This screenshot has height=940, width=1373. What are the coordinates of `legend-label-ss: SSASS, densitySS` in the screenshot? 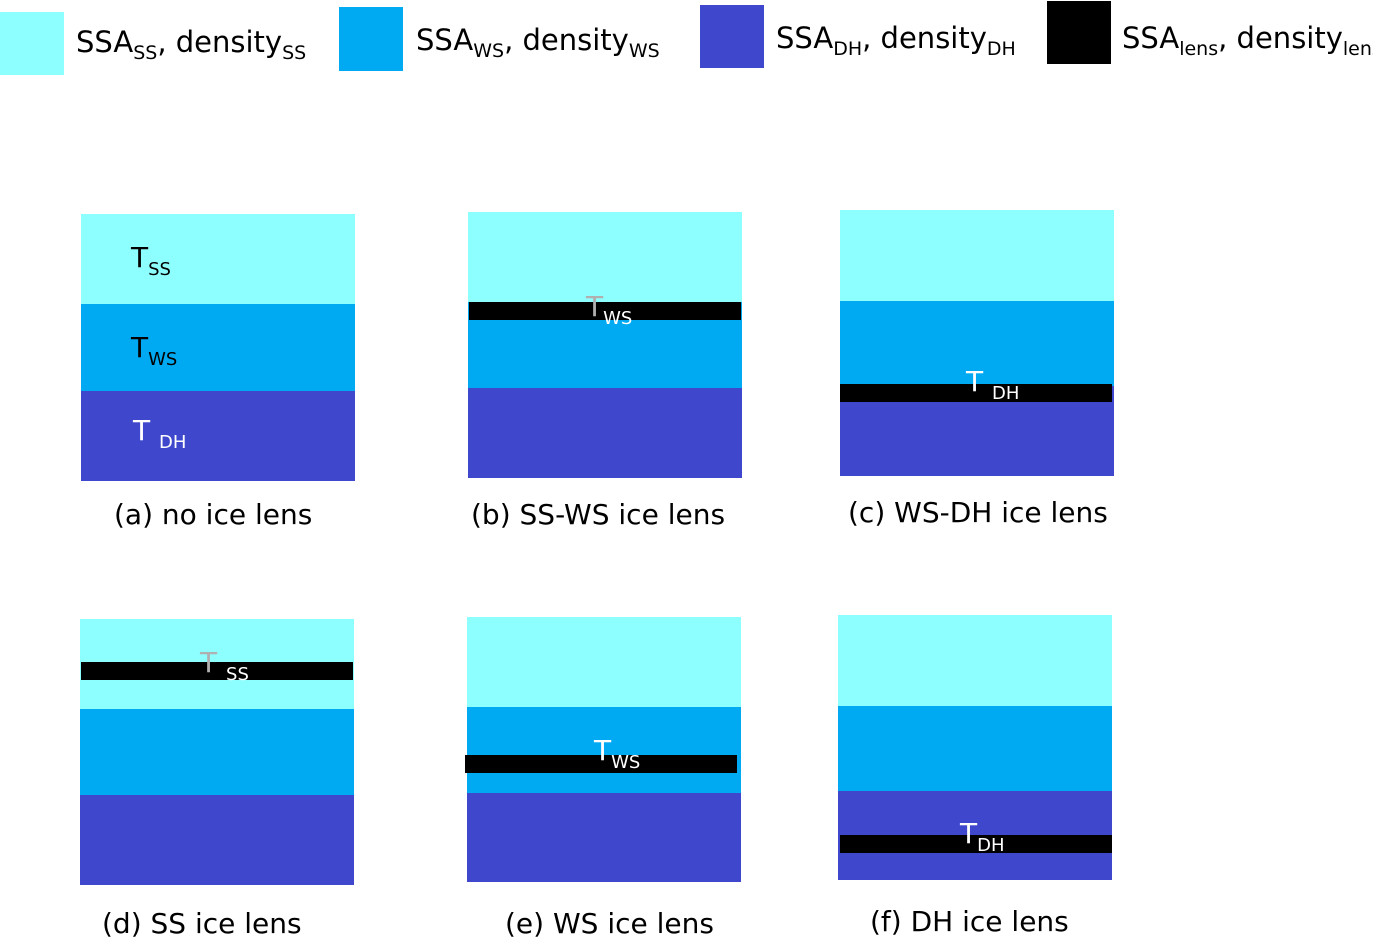 It's located at (191, 44).